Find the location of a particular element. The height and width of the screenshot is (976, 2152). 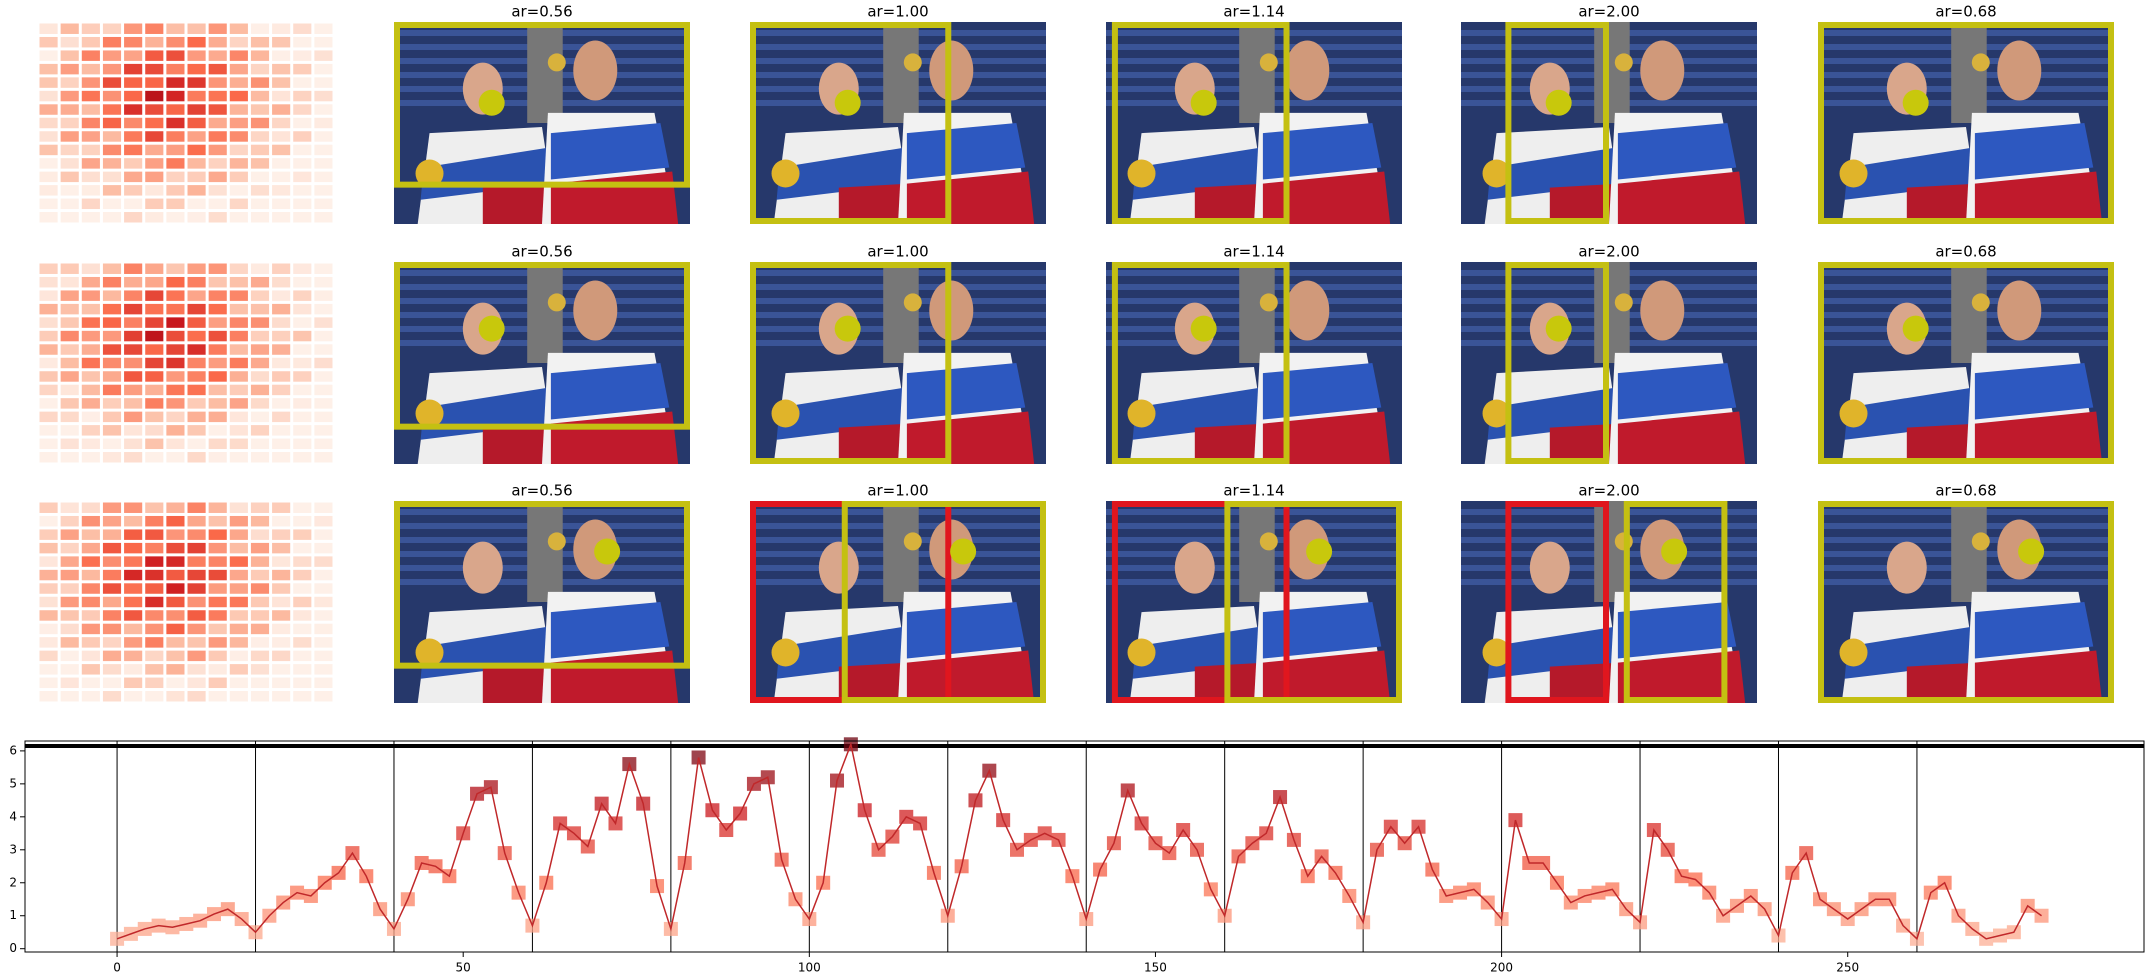

panel-title: ar=2.00 is located at coordinates (1608, 491).